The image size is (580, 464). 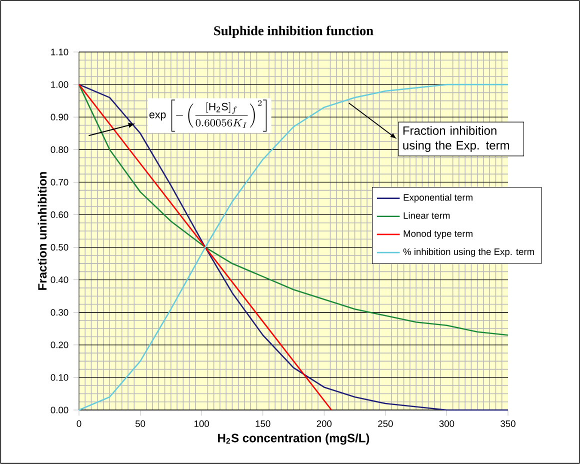 I want to click on annotation: Fraction inhibition using the Exp. term, so click(x=456, y=139).